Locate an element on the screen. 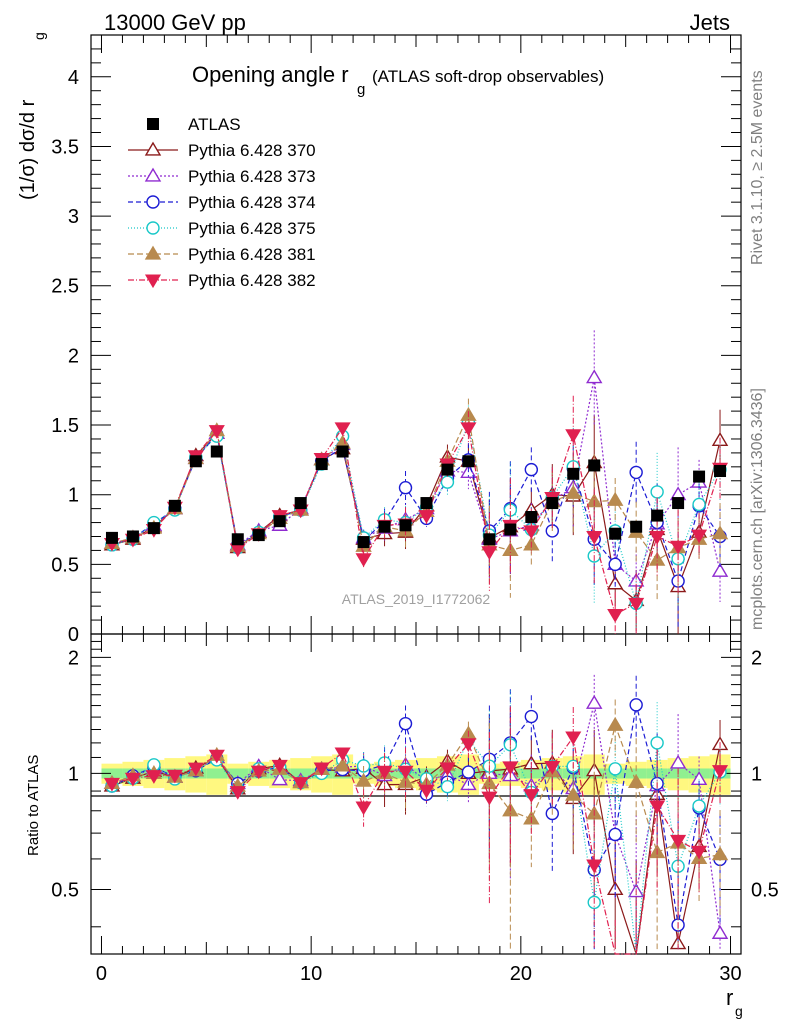  ratio-tick-label: 0.5 is located at coordinates (65, 890).